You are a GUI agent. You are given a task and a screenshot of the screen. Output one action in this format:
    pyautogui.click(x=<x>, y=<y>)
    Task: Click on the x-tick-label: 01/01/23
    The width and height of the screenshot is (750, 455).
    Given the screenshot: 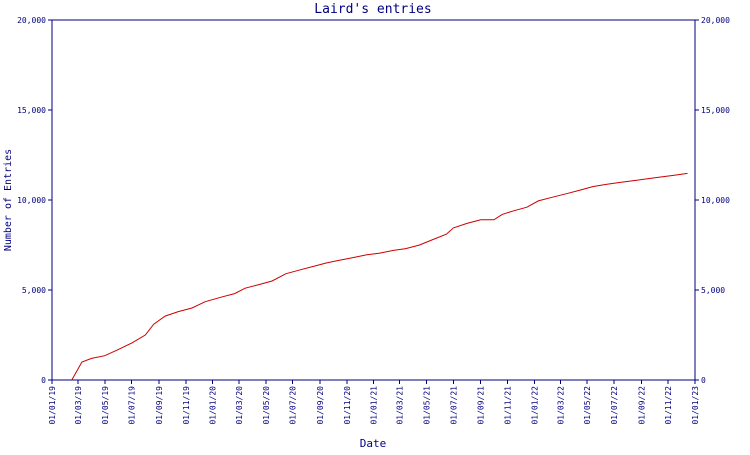 What is the action you would take?
    pyautogui.click(x=695, y=405)
    